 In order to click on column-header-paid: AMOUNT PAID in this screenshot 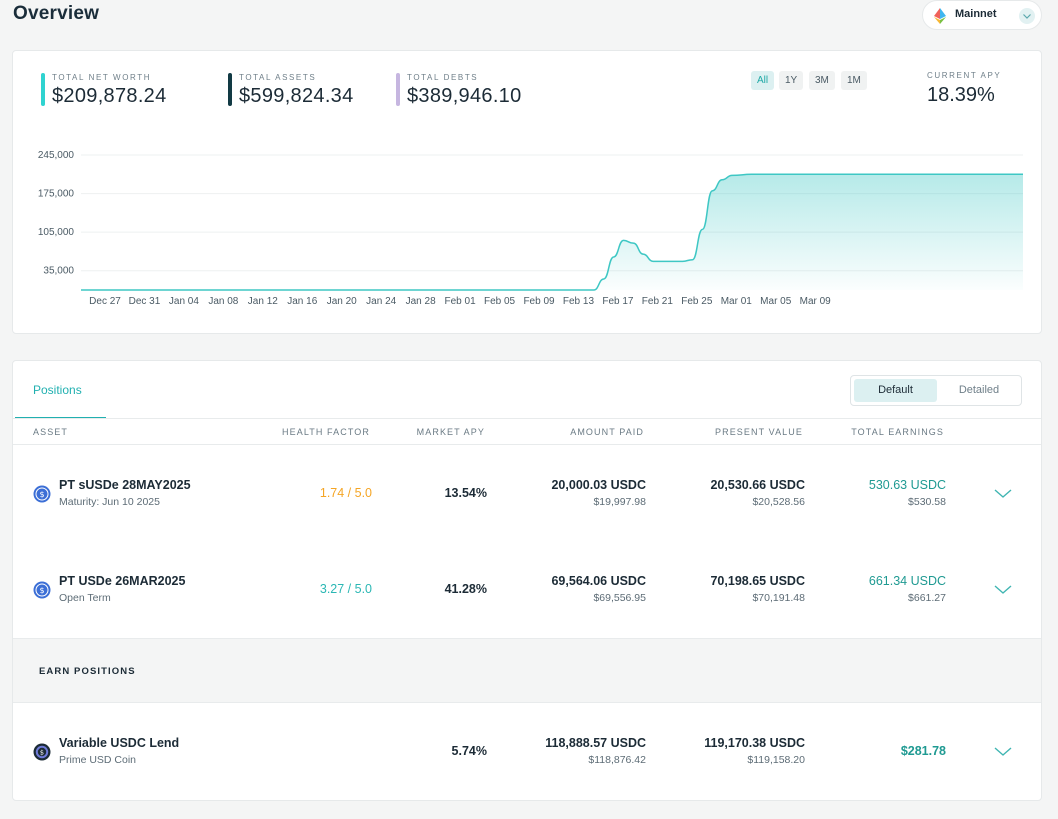, I will do `click(607, 432)`.